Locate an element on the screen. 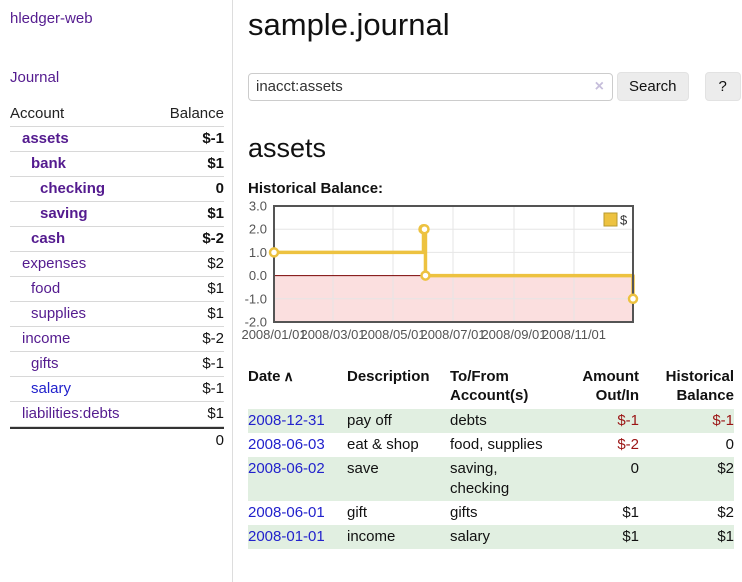 This screenshot has width=742, height=582. register-row: 2008-12-31 pay off debts $-1 $-1 is located at coordinates (491, 421).